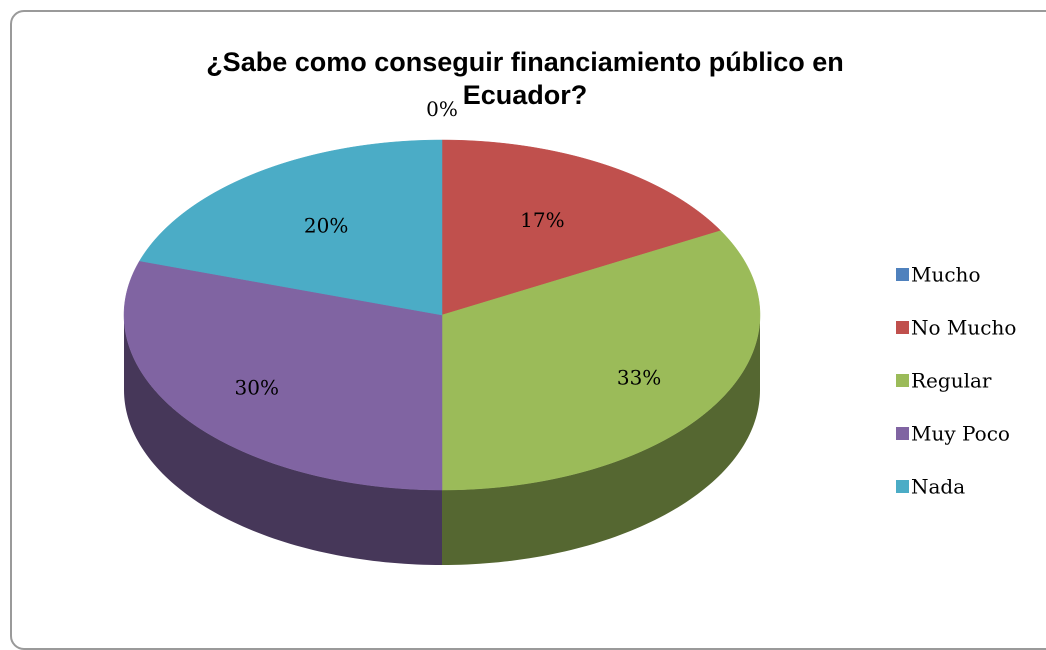 This screenshot has height=650, width=1046. Describe the element at coordinates (442, 109) in the screenshot. I see `data-label: 0%` at that location.